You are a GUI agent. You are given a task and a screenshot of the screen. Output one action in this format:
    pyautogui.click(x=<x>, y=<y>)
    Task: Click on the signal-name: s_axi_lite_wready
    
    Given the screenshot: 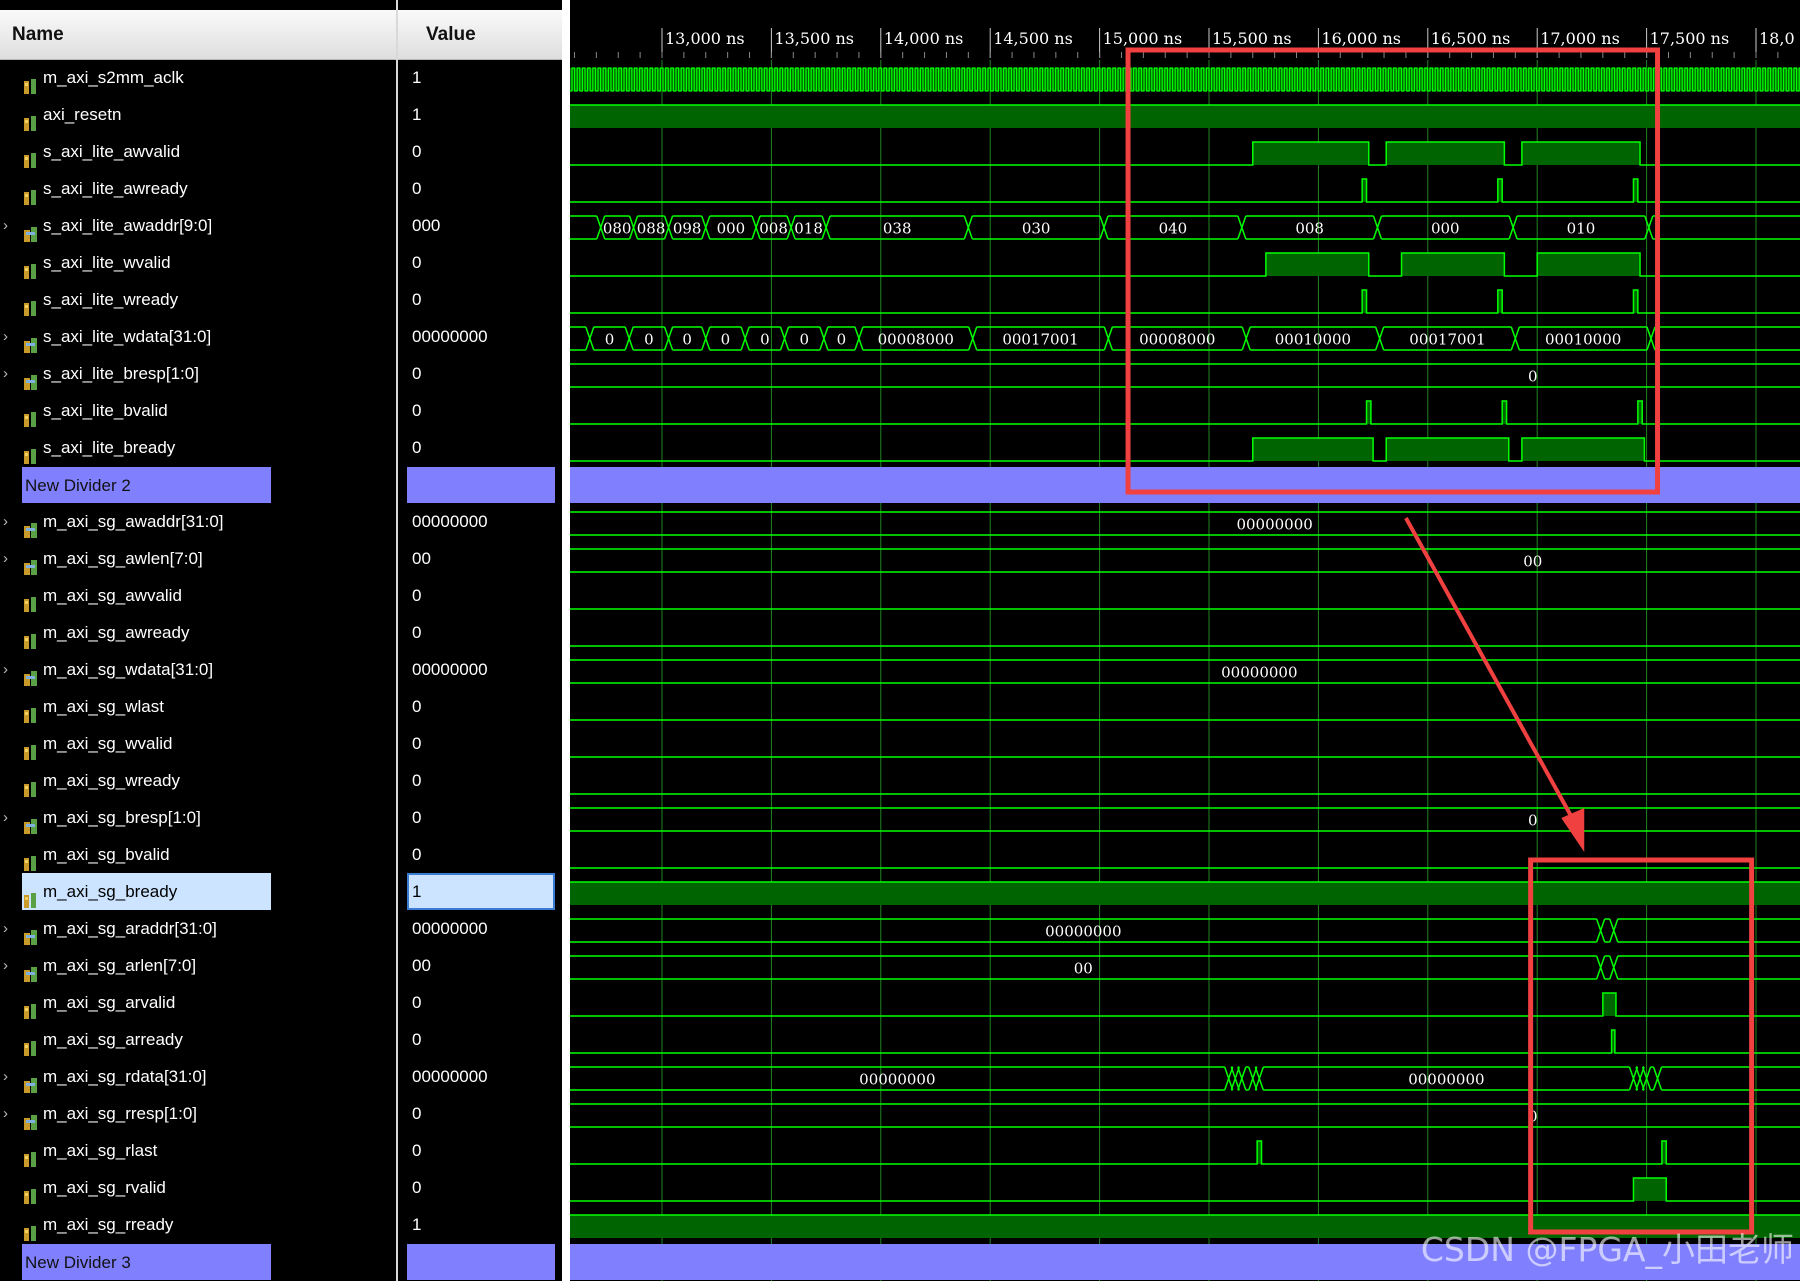 What is the action you would take?
    pyautogui.click(x=111, y=299)
    